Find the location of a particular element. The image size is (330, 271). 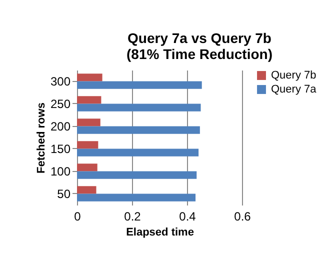

x-tick-label: 0.6 is located at coordinates (243, 217).